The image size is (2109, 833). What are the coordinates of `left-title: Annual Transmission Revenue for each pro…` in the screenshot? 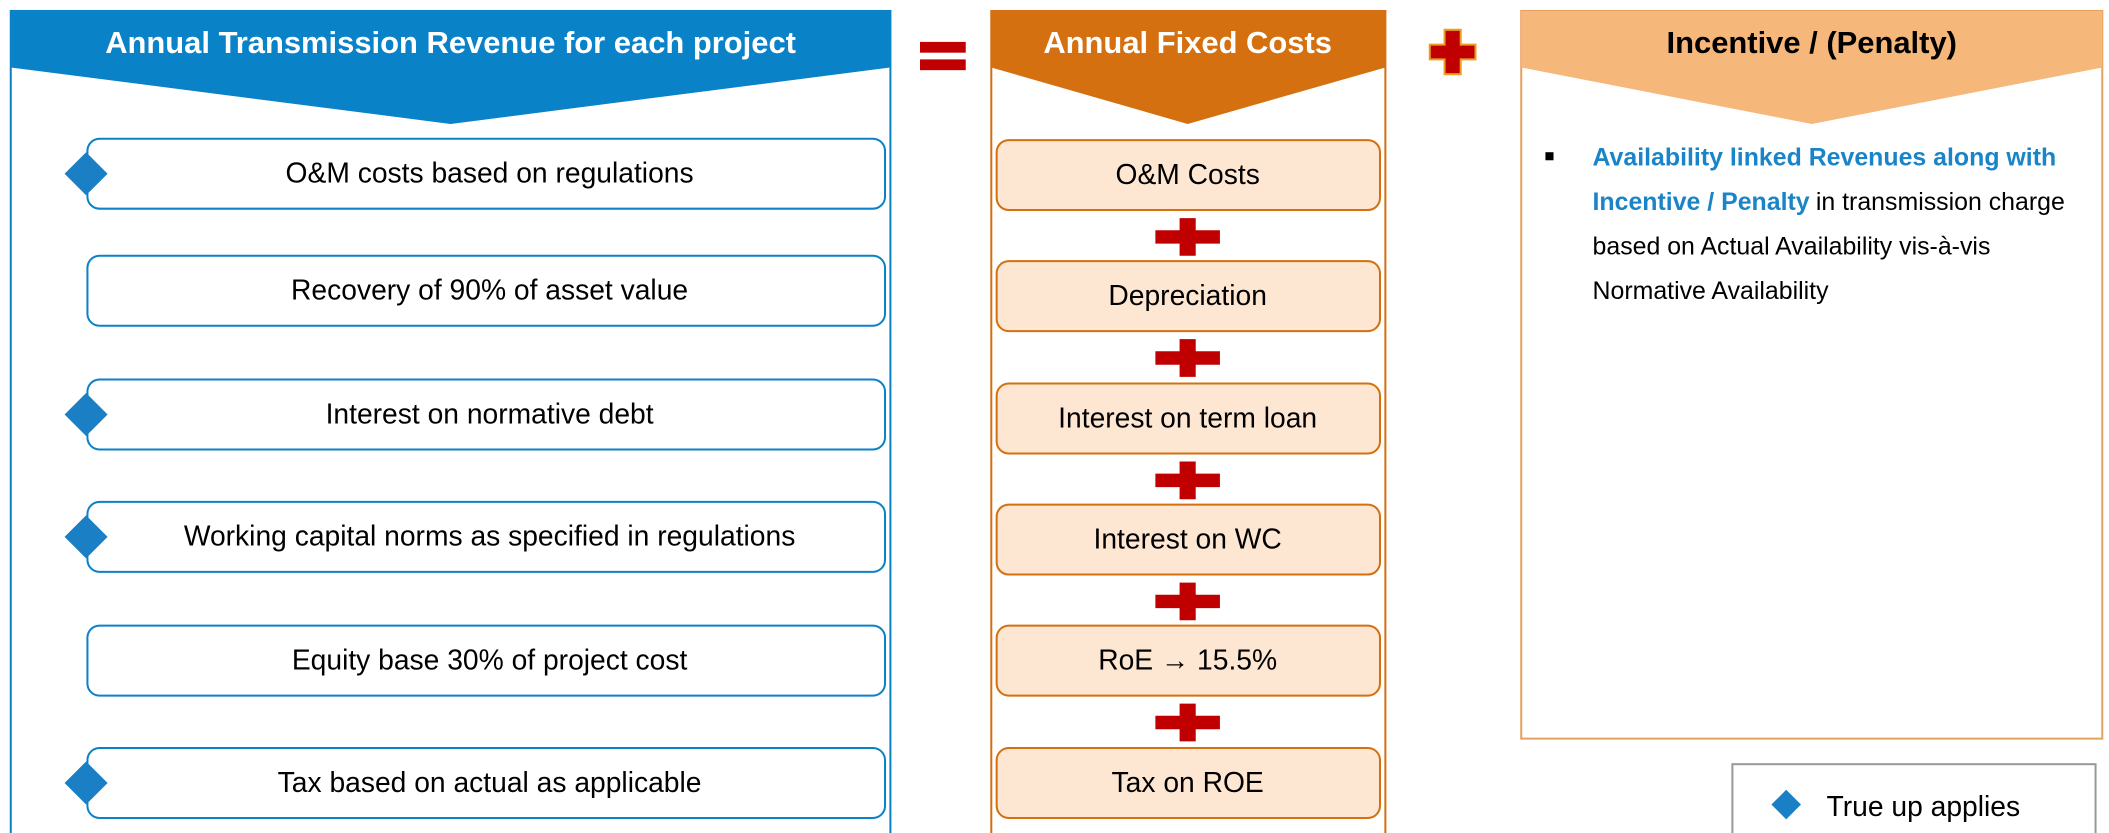 It's located at (450, 42).